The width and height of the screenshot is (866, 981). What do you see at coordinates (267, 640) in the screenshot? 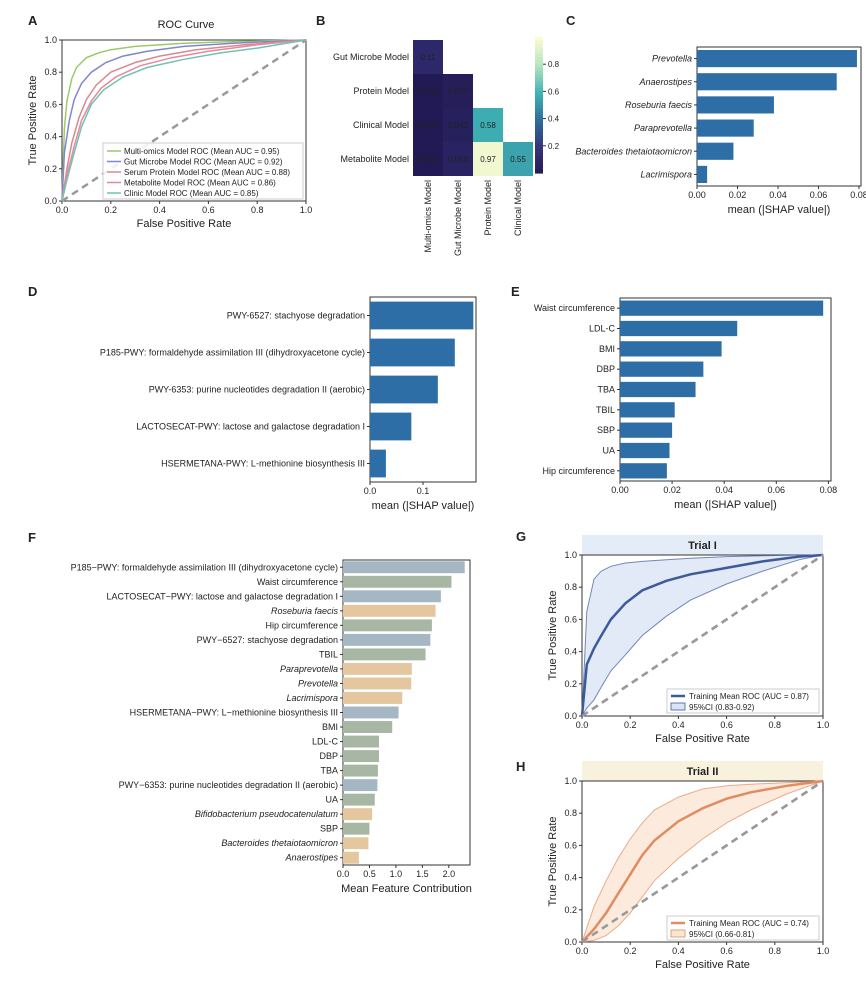
I see `F-category-label: PWY−6527: stachyose degradation` at bounding box center [267, 640].